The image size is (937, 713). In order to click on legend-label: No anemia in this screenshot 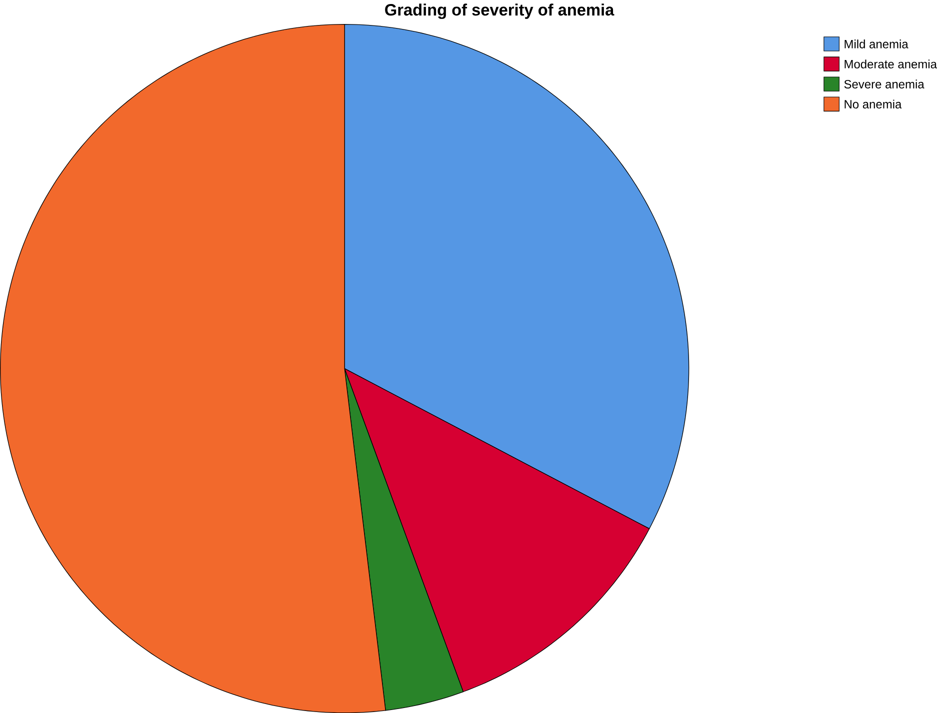, I will do `click(873, 104)`.